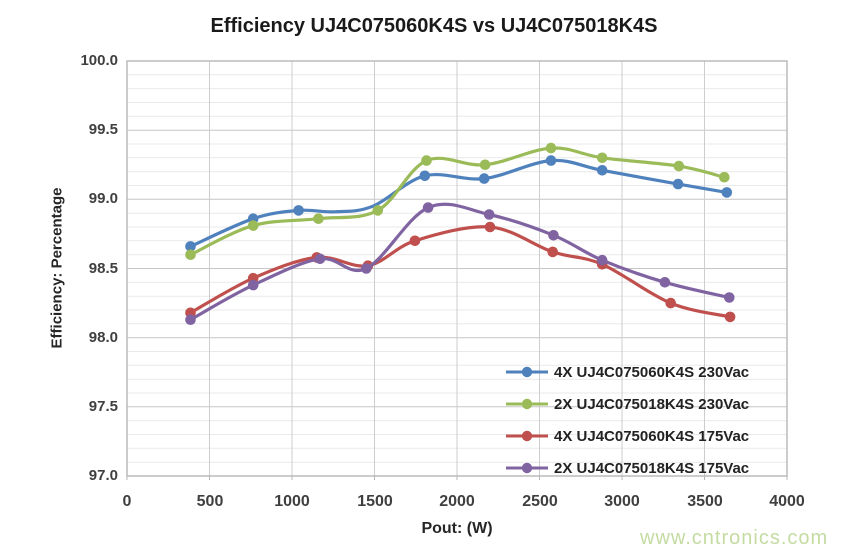 The height and width of the screenshot is (558, 847). I want to click on y-tick-label: 99.5, so click(103, 129).